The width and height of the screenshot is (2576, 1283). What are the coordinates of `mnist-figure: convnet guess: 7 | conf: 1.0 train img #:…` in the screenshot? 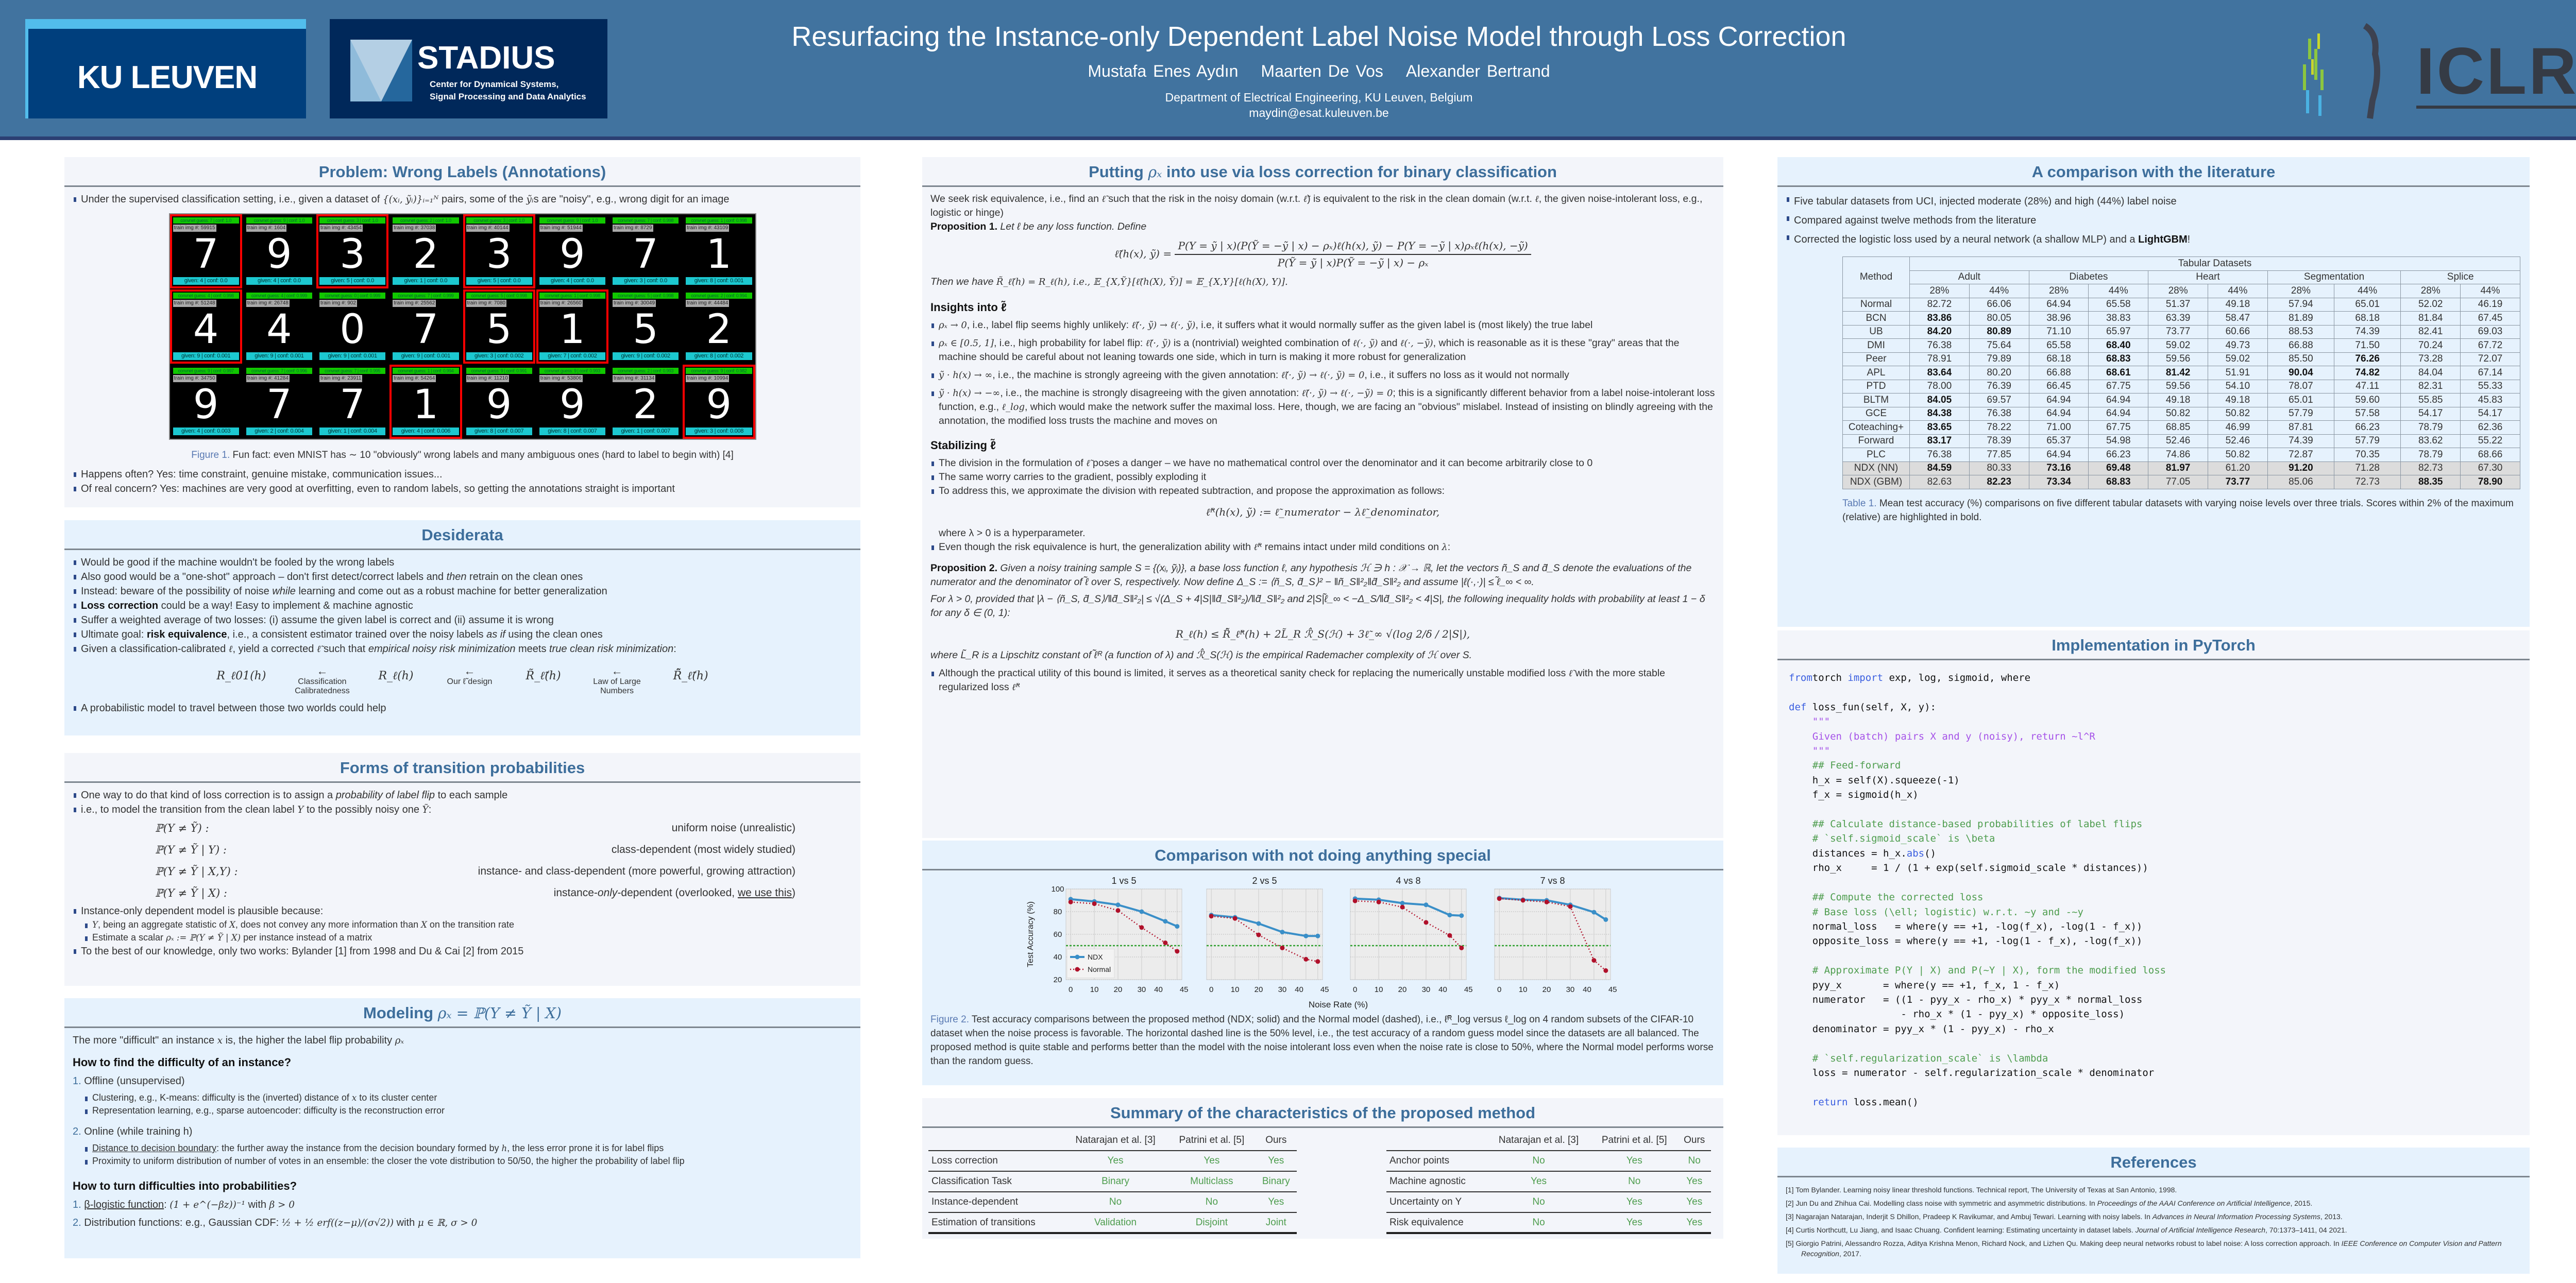 It's located at (462, 326).